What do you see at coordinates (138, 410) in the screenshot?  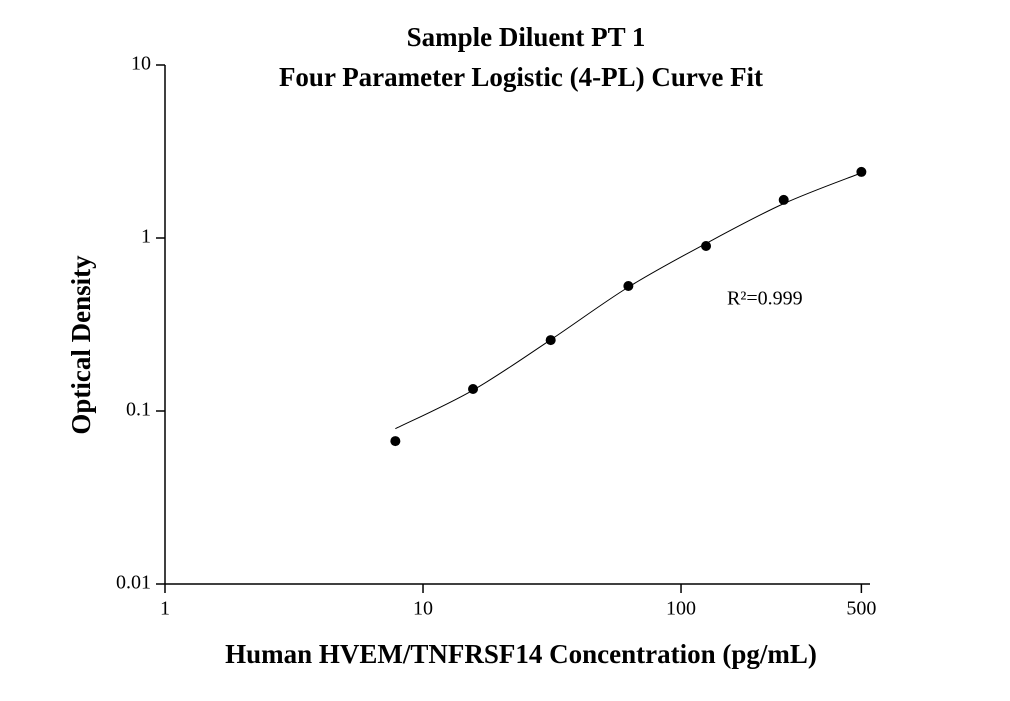 I see `y-tick-label: 0.1` at bounding box center [138, 410].